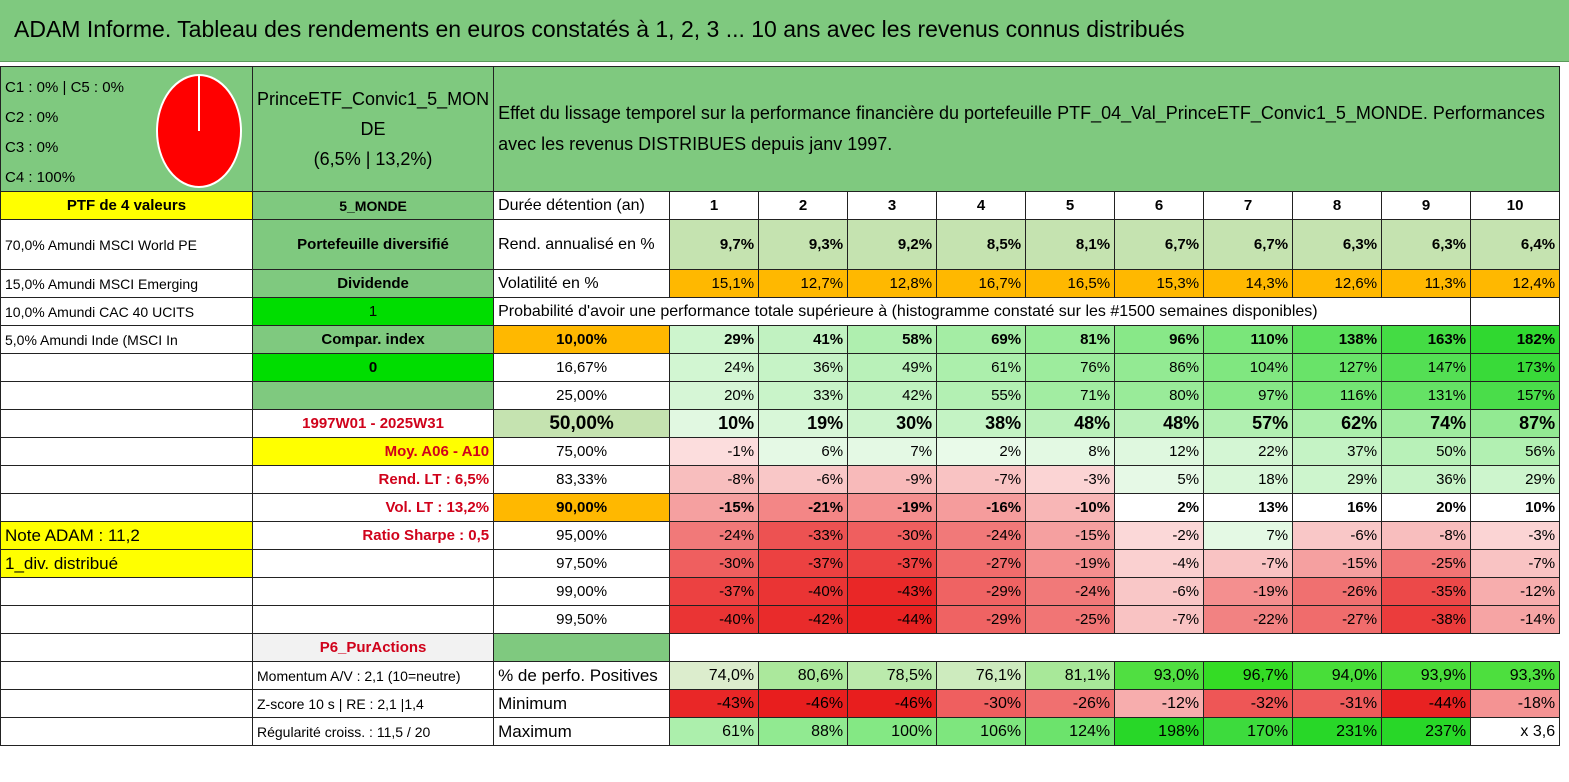  What do you see at coordinates (714, 479) in the screenshot?
I see `quantile-value: -8%` at bounding box center [714, 479].